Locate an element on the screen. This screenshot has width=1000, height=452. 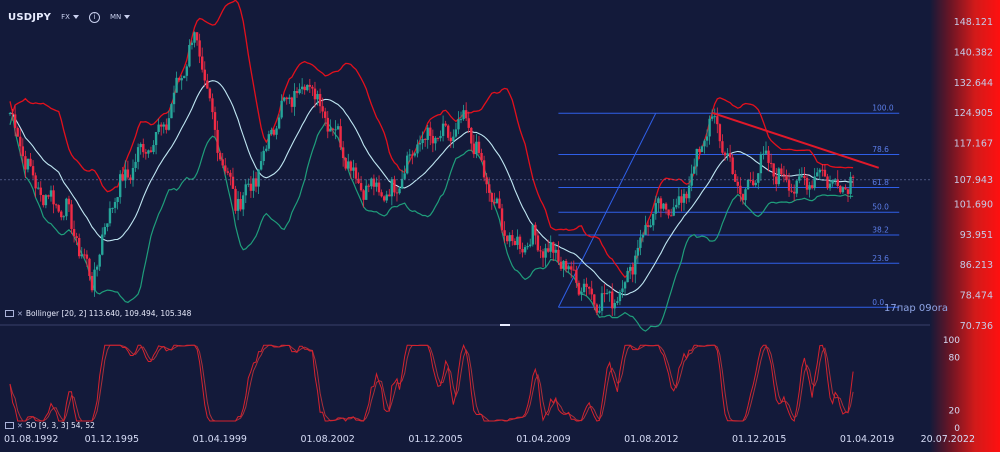
trendline is located at coordinates (465, 146).